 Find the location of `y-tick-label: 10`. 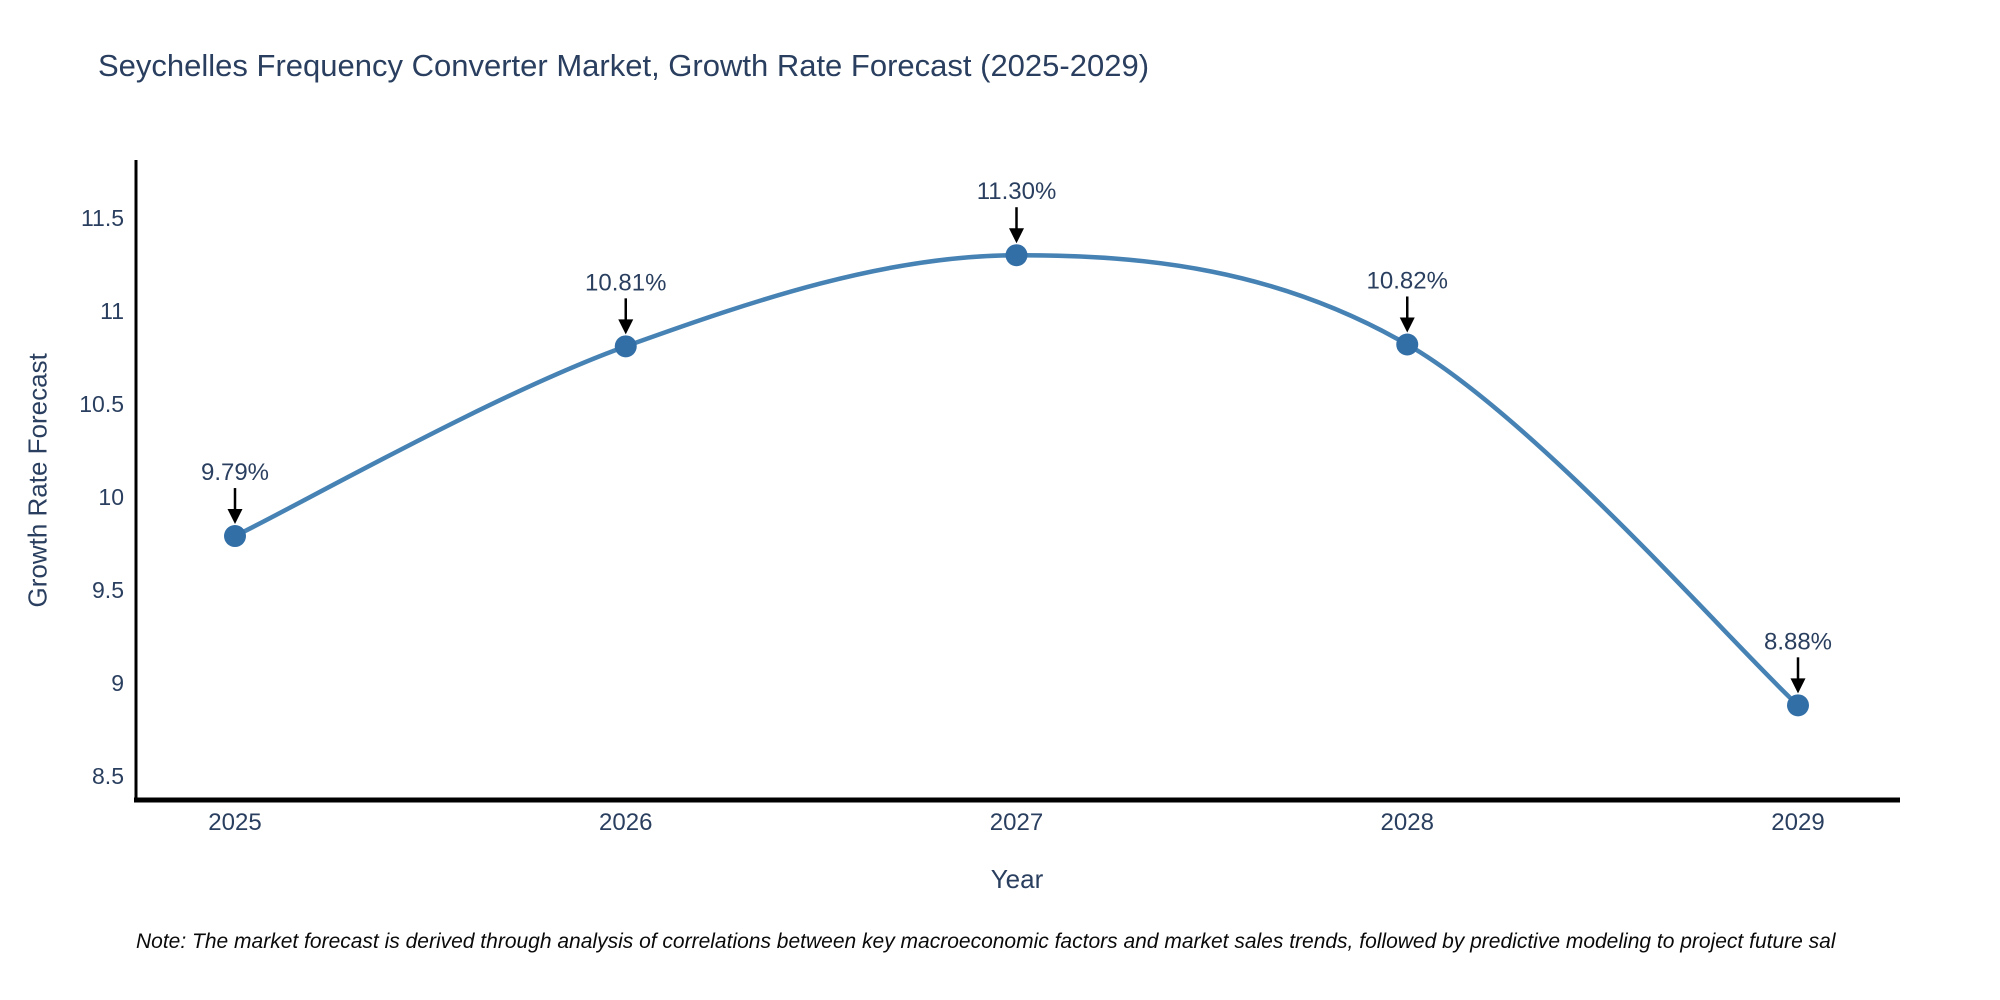

y-tick-label: 10 is located at coordinates (111, 497).